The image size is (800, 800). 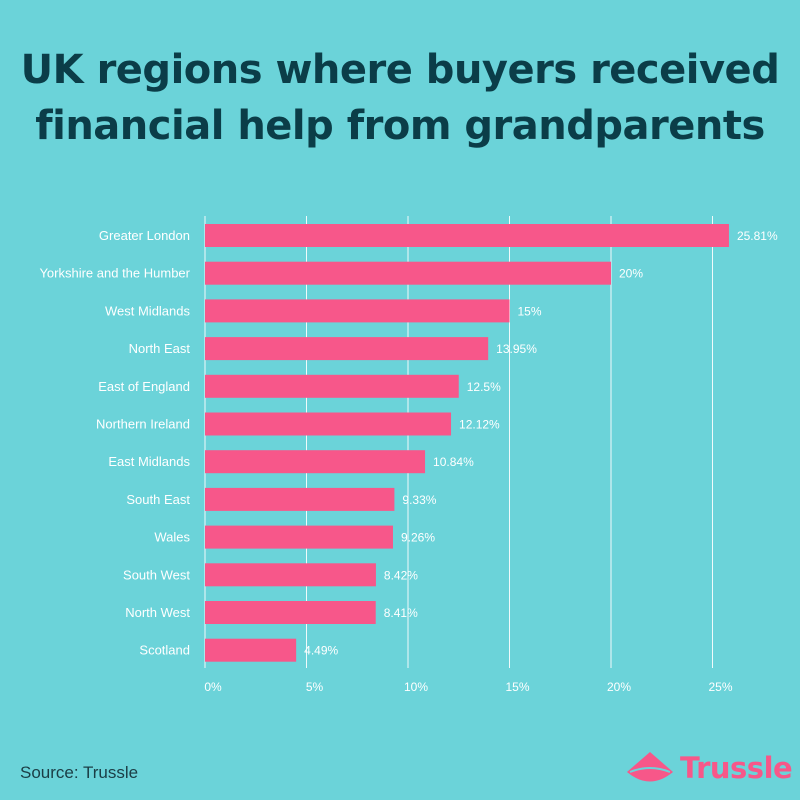 I want to click on value-label: 13.95%, so click(x=516, y=349).